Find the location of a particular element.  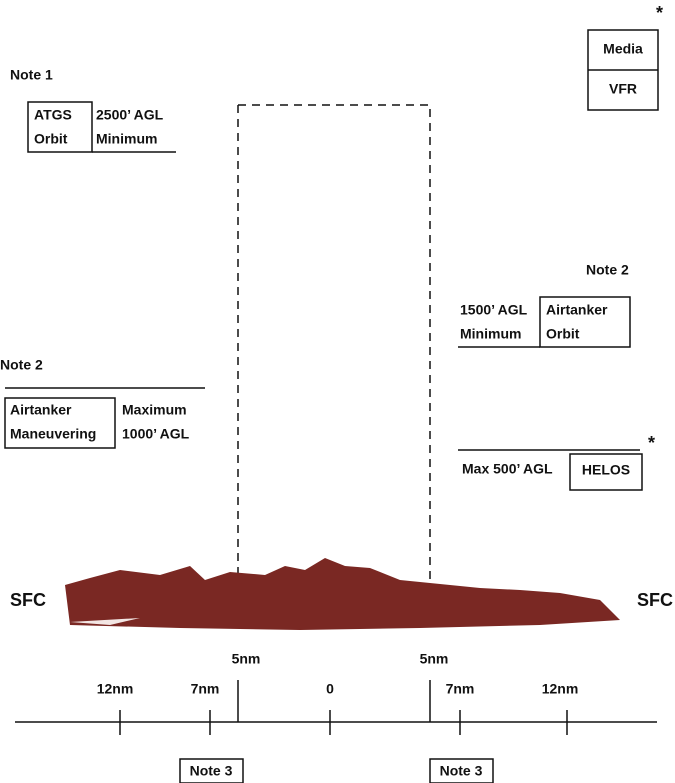

atgs-box is located at coordinates (60, 127).